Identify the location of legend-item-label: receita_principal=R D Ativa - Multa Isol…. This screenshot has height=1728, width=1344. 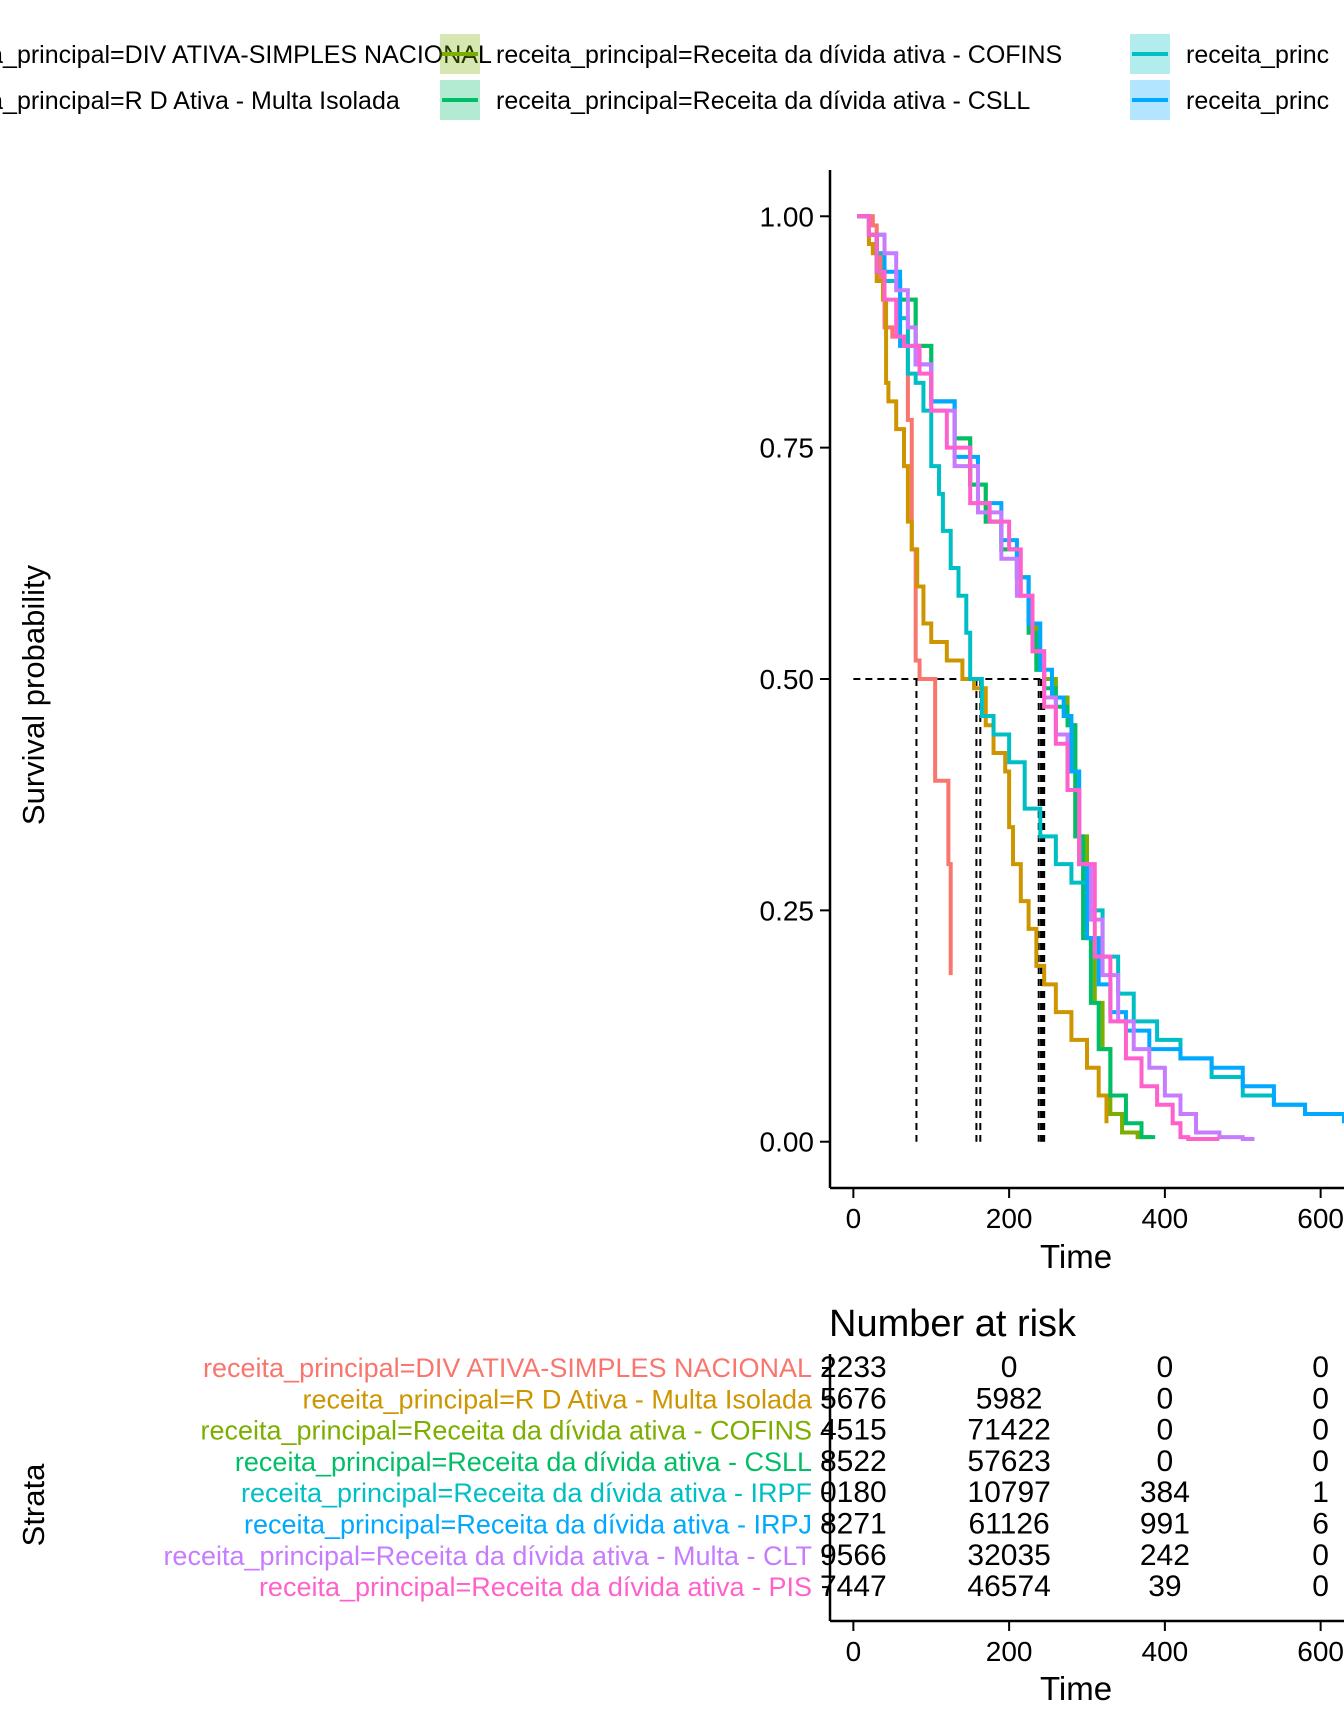
(200, 101).